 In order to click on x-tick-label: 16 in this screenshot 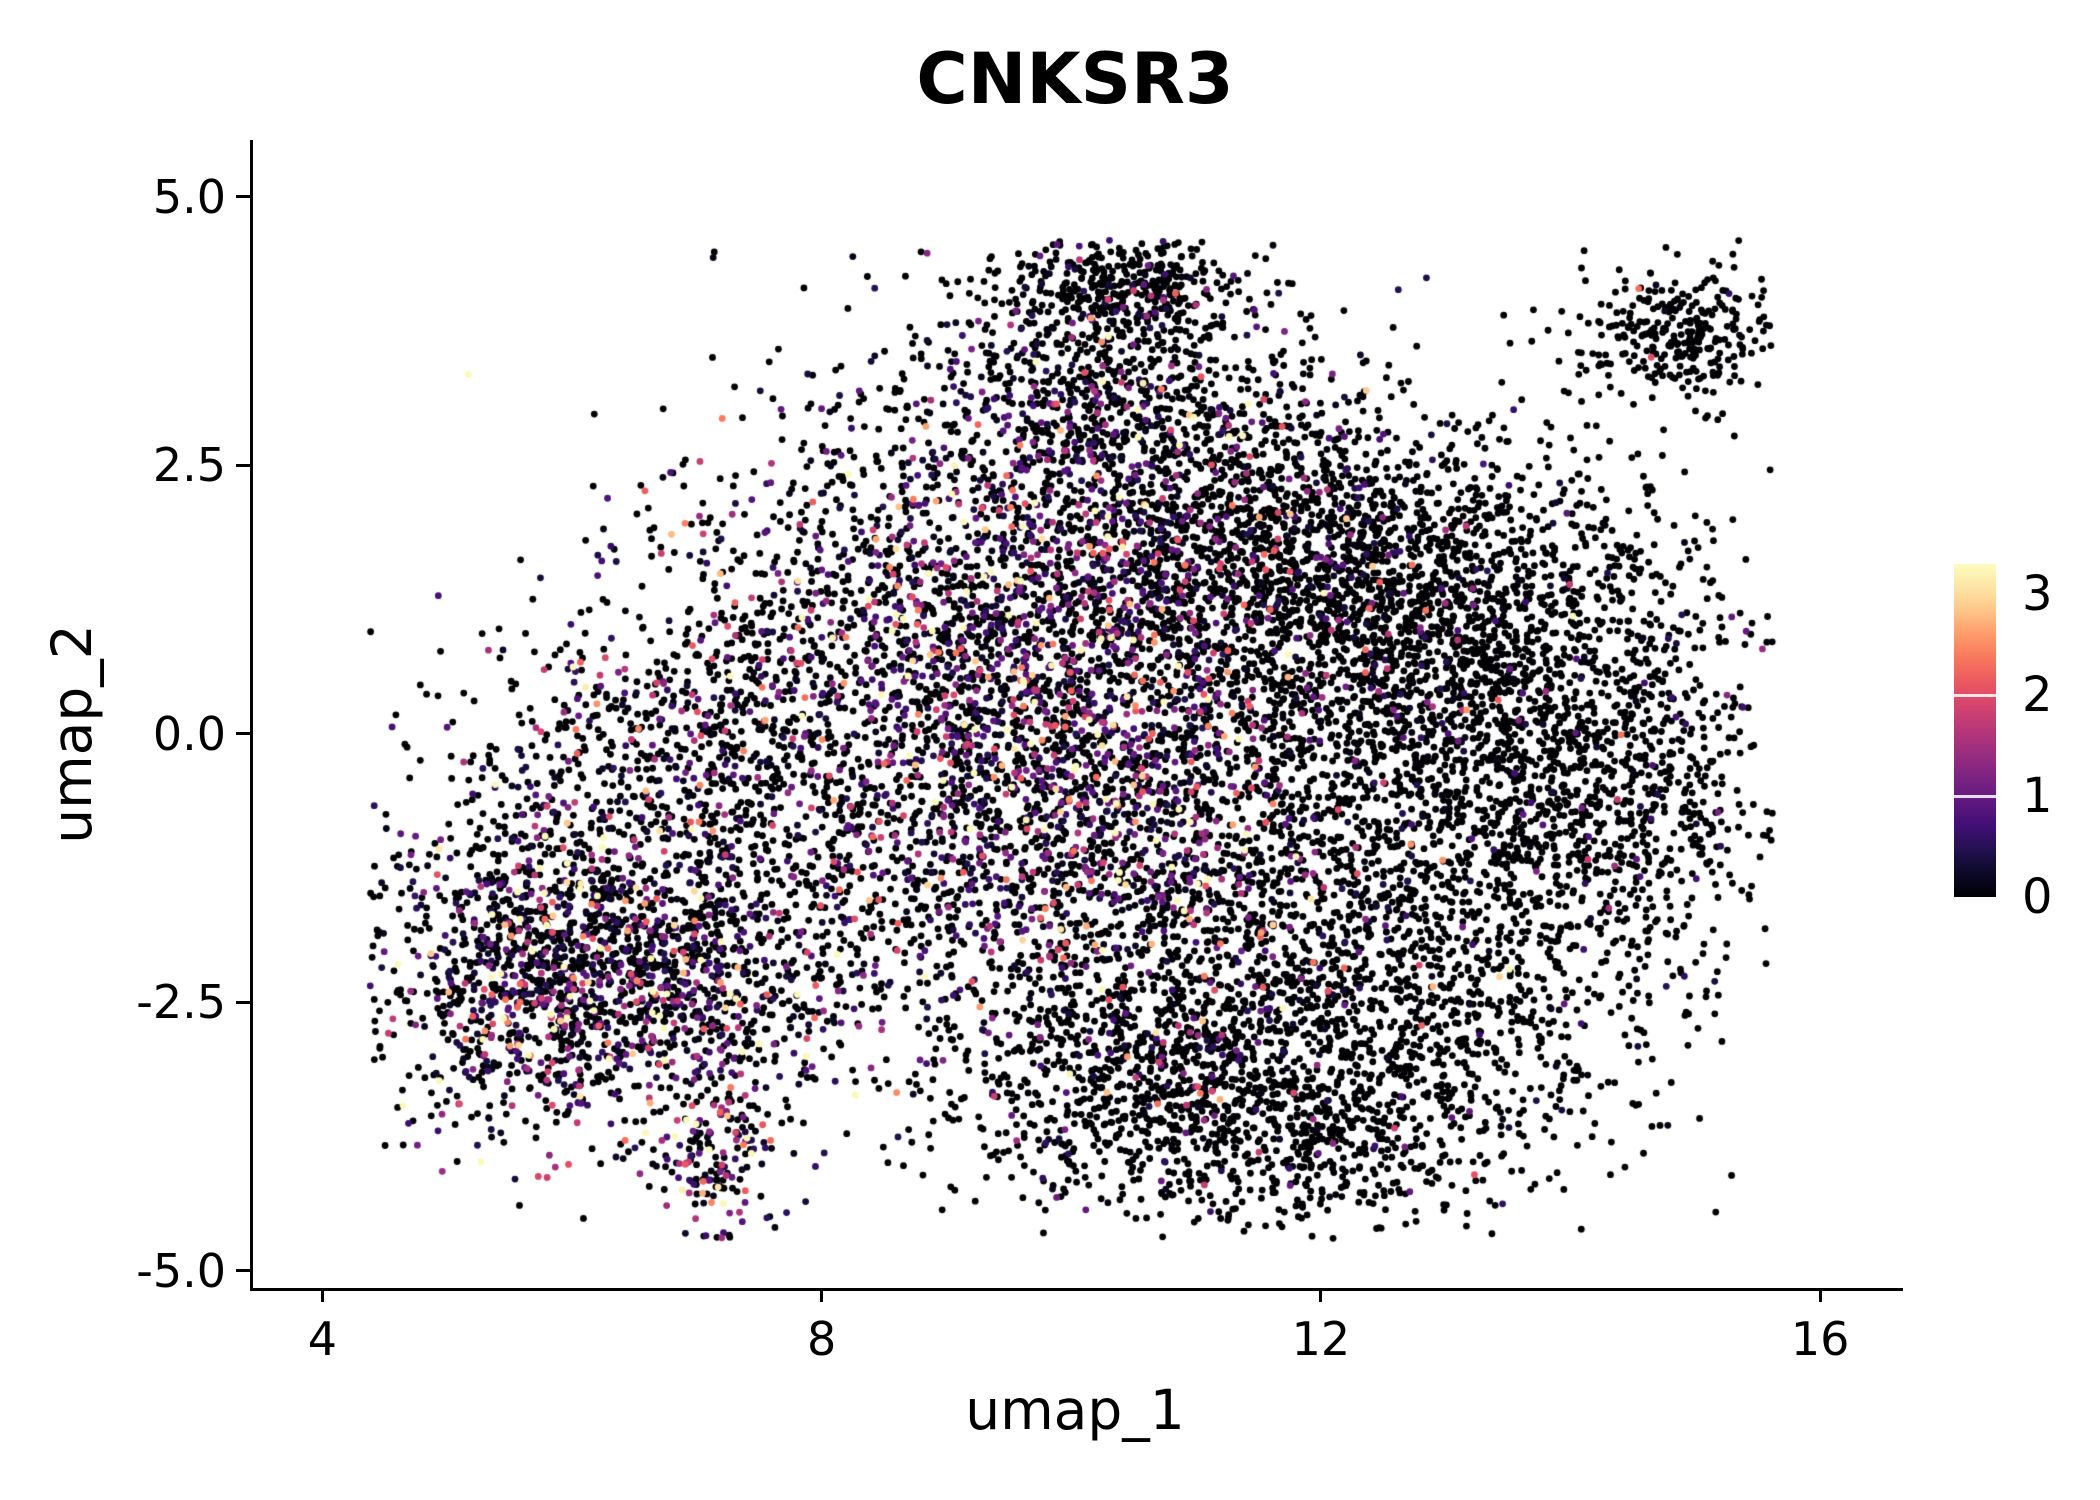, I will do `click(1820, 1339)`.